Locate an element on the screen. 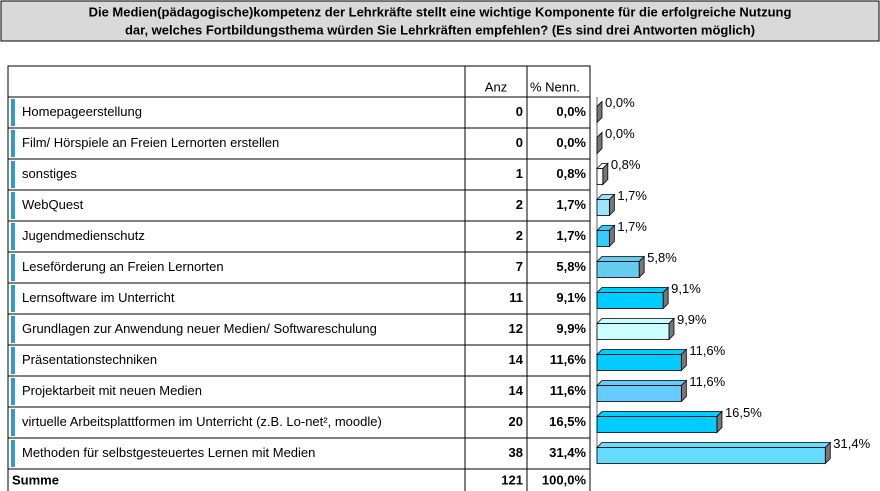  bar-label: 9,9% is located at coordinates (692, 319).